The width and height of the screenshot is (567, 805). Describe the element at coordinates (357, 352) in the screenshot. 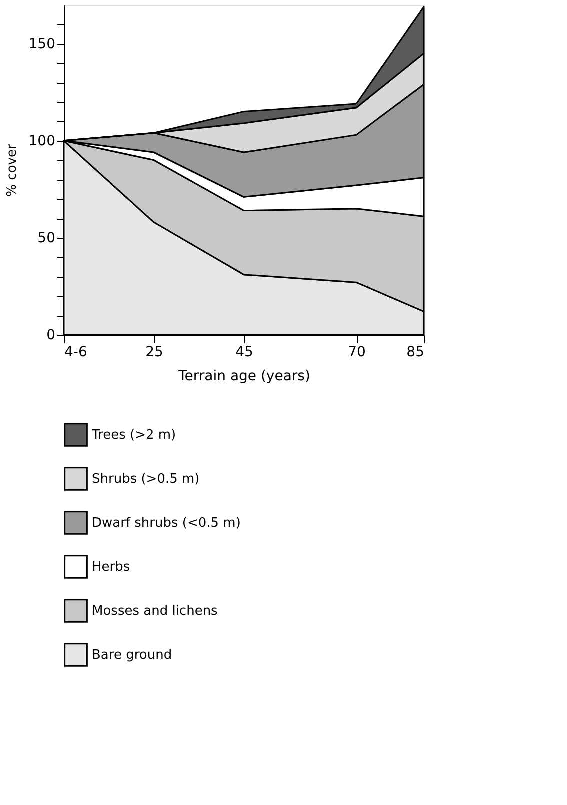

I see `x-tick-label: 70` at that location.